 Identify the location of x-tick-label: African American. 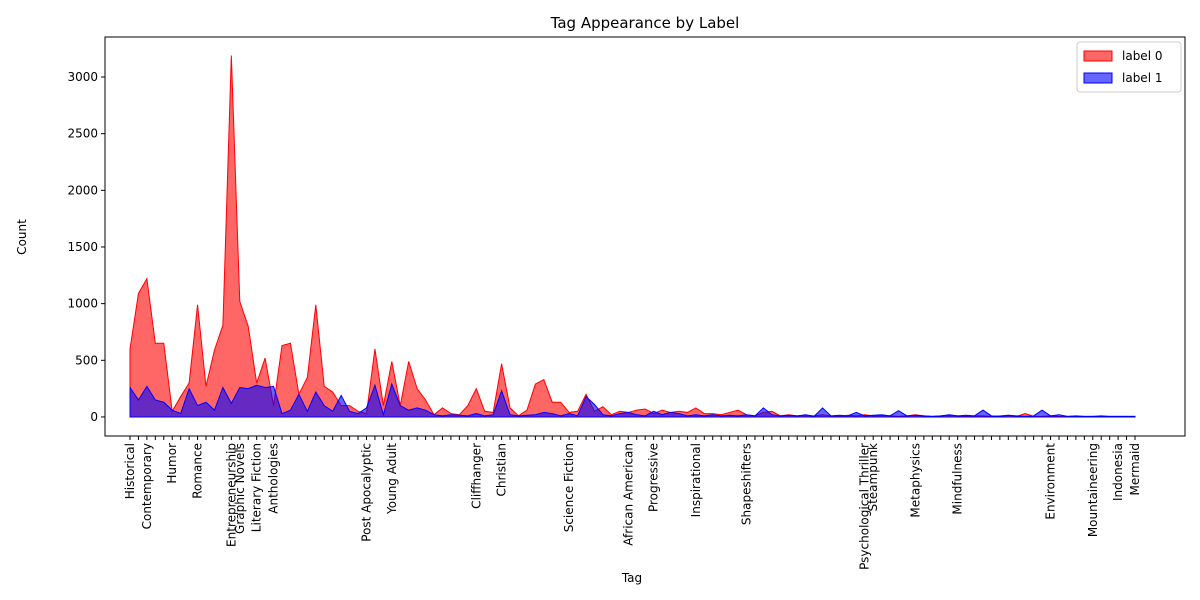
(628, 494).